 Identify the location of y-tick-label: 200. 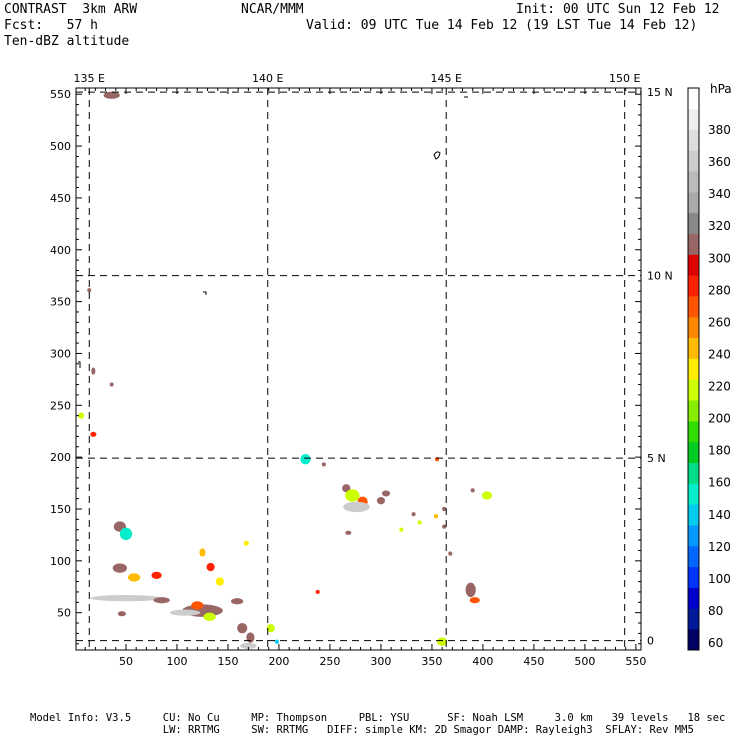
(60, 457).